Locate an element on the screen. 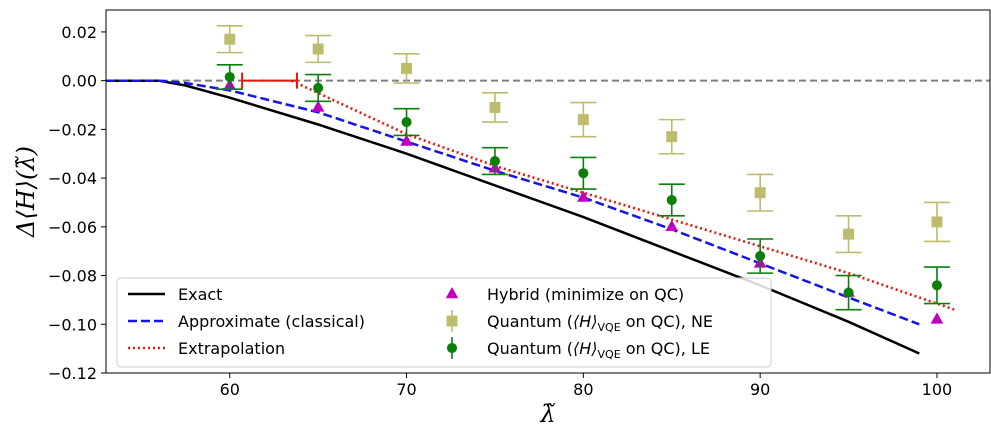 The height and width of the screenshot is (426, 991). x-tick-label: 80 is located at coordinates (583, 389).